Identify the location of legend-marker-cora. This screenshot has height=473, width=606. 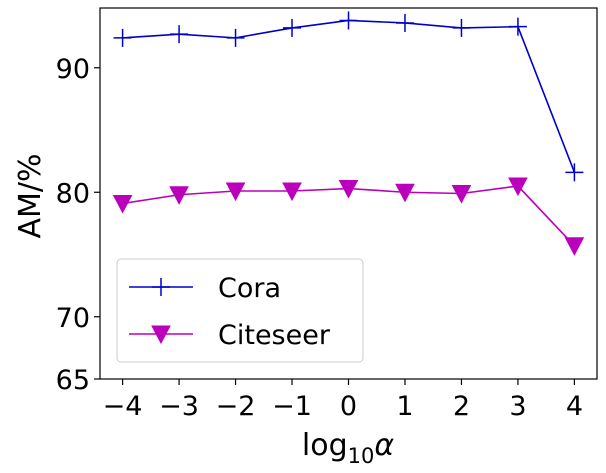
(161, 287).